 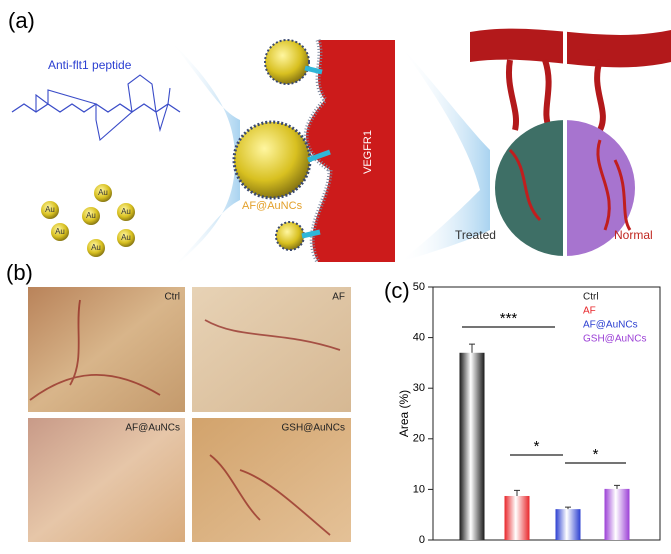 What do you see at coordinates (368, 152) in the screenshot?
I see `receptor-label: VEGFR1` at bounding box center [368, 152].